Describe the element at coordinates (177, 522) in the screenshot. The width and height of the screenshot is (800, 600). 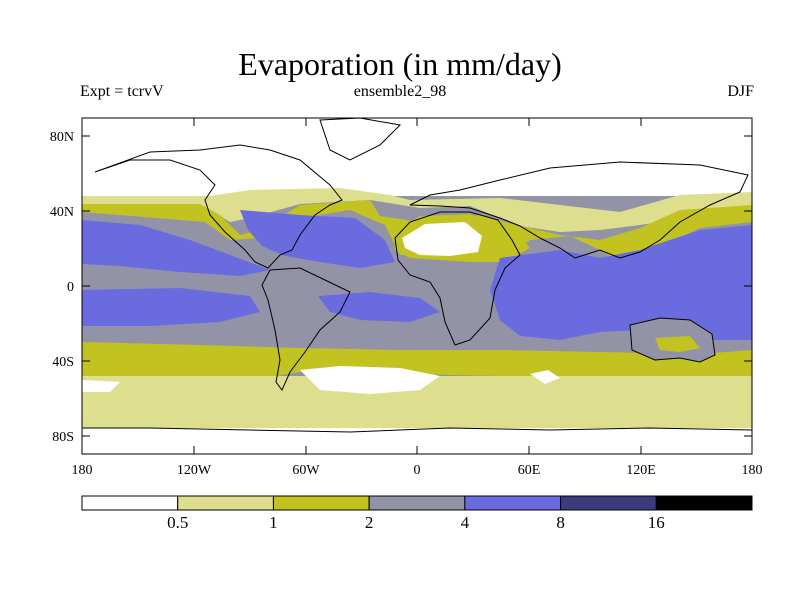
I see `colorbar-label: 0.5` at that location.